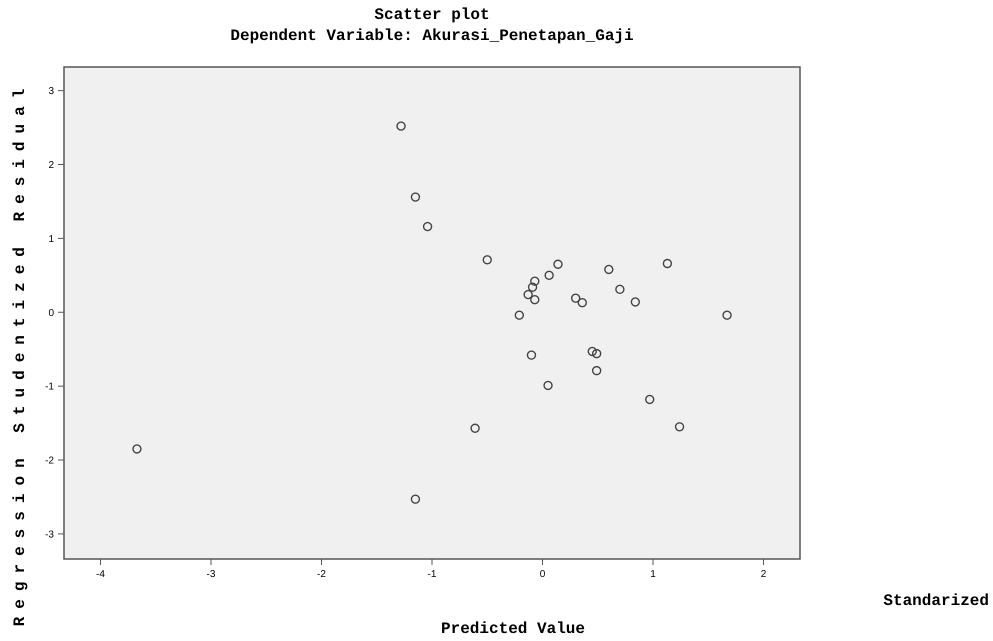 The image size is (993, 641). Describe the element at coordinates (101, 574) in the screenshot. I see `x-tick-label: -4` at that location.